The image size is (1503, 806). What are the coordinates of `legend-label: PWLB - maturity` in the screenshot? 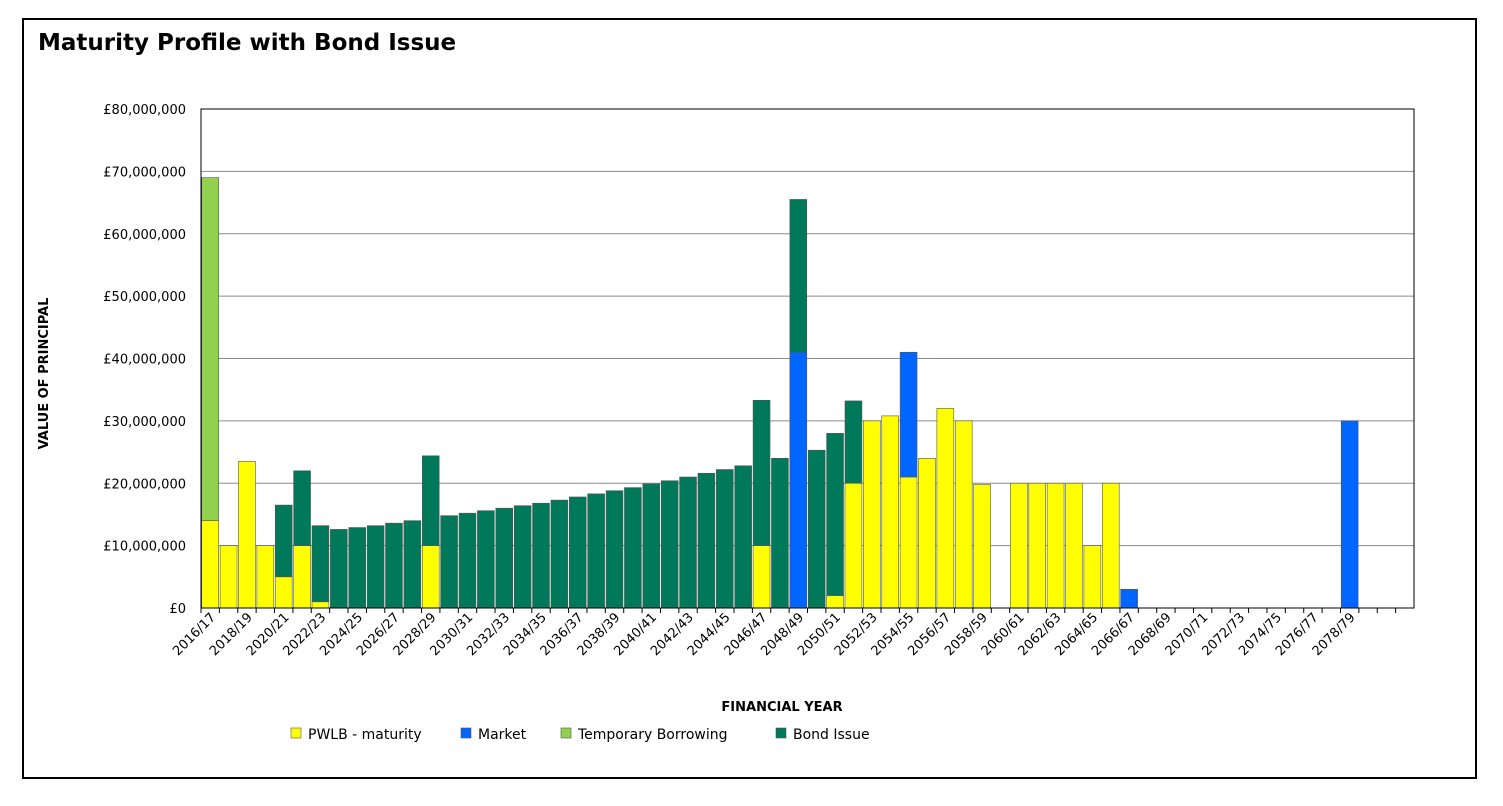 It's located at (365, 735).